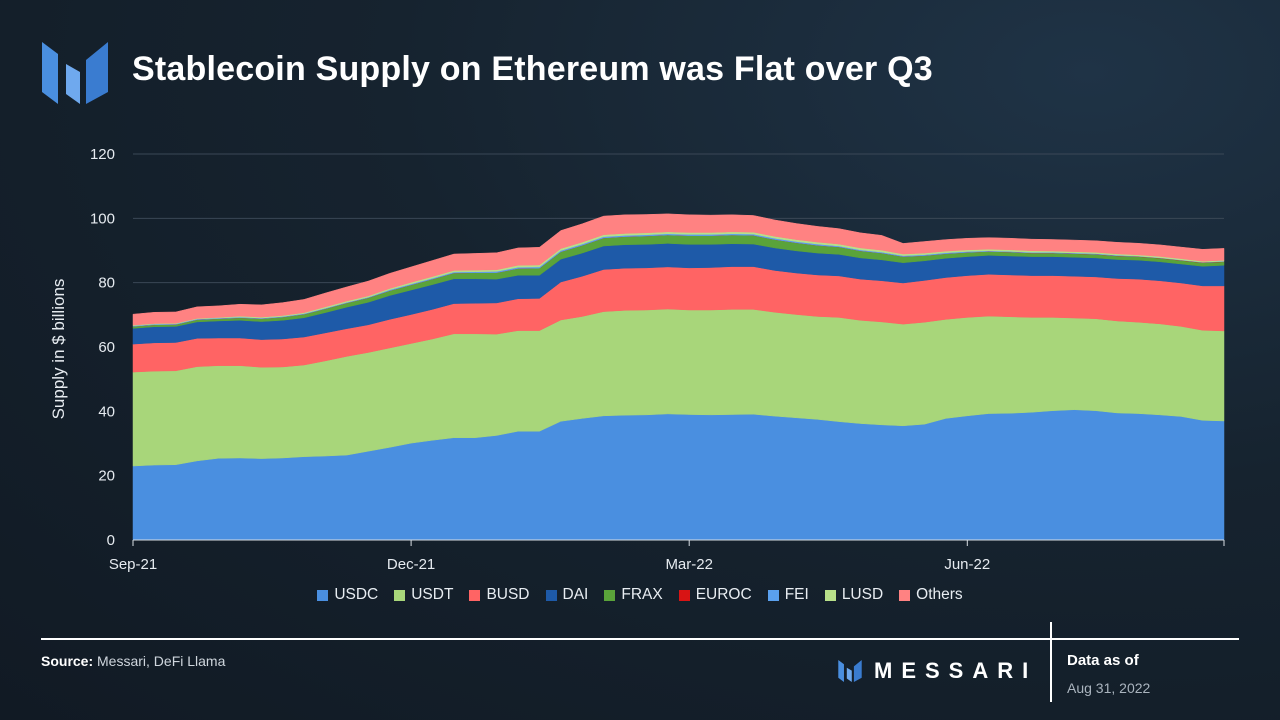 The width and height of the screenshot is (1280, 720). I want to click on legend-item-usdc: USDC, so click(347, 595).